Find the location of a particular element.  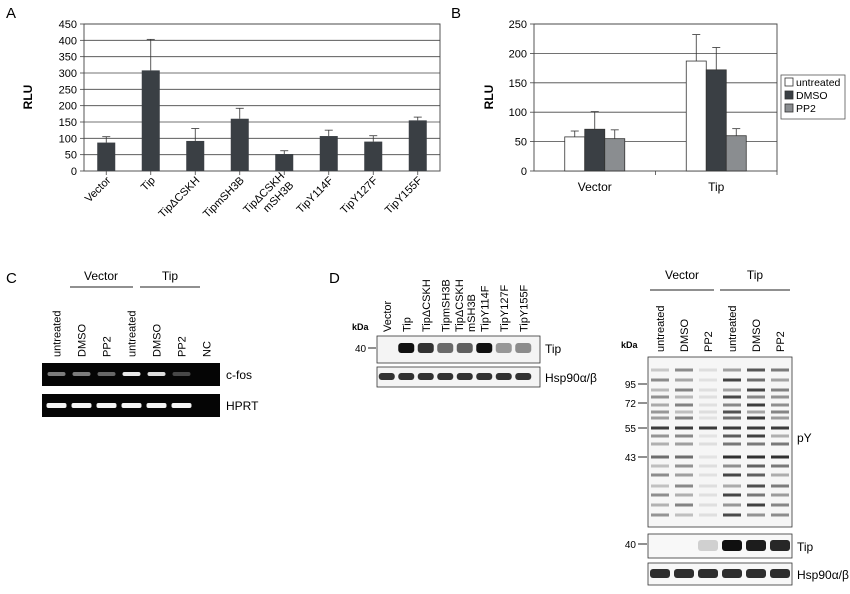

blot-d2-tip-band is located at coordinates (756, 545).